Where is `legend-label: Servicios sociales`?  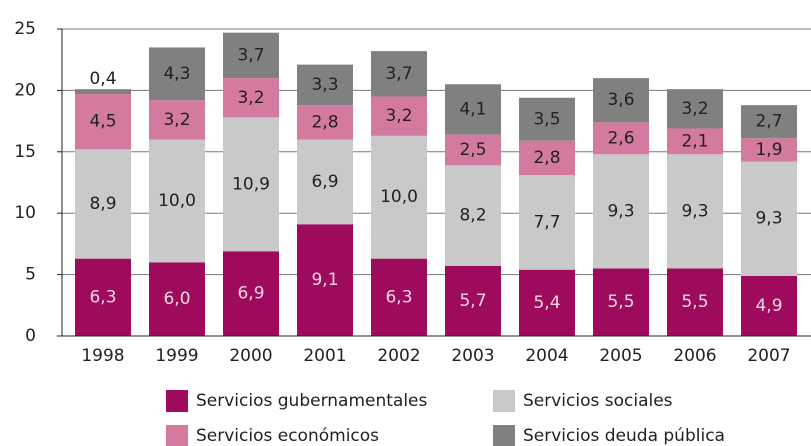
legend-label: Servicios sociales is located at coordinates (598, 401).